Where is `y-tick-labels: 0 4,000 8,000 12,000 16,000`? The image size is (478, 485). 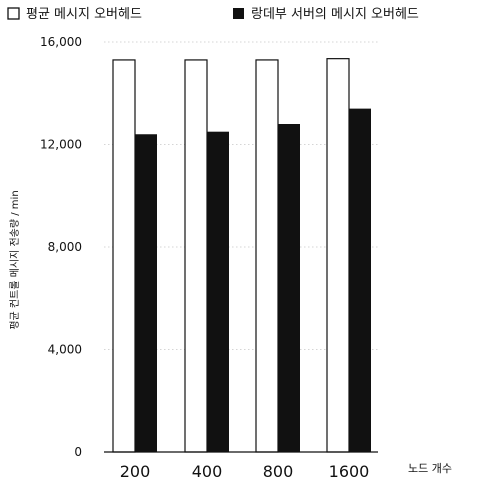
y-tick-labels: 0 4,000 8,000 12,000 16,000 is located at coordinates (61, 247).